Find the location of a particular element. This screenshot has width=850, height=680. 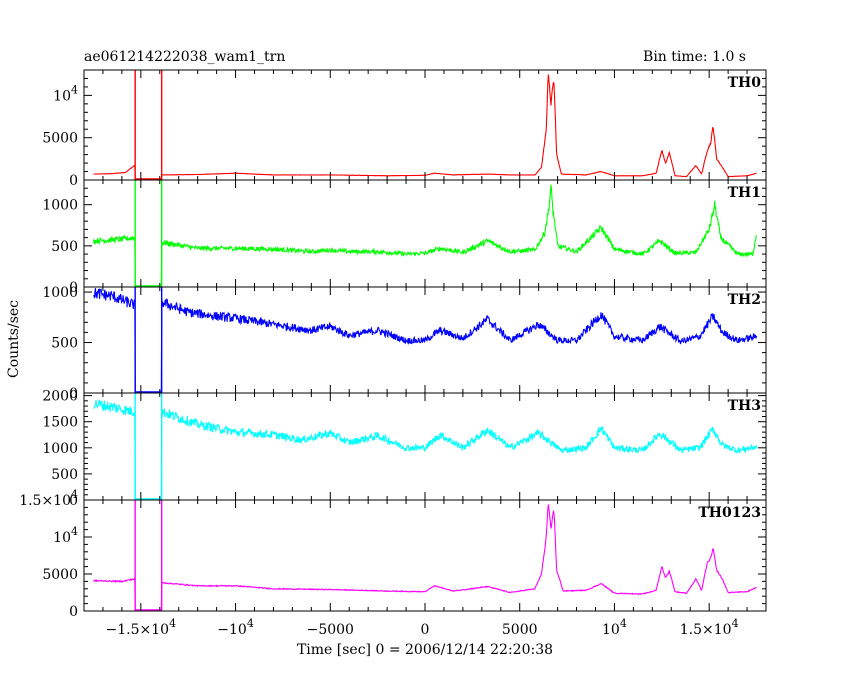

panel-th1: 0 500 1000 TH1 is located at coordinates (404, 237).